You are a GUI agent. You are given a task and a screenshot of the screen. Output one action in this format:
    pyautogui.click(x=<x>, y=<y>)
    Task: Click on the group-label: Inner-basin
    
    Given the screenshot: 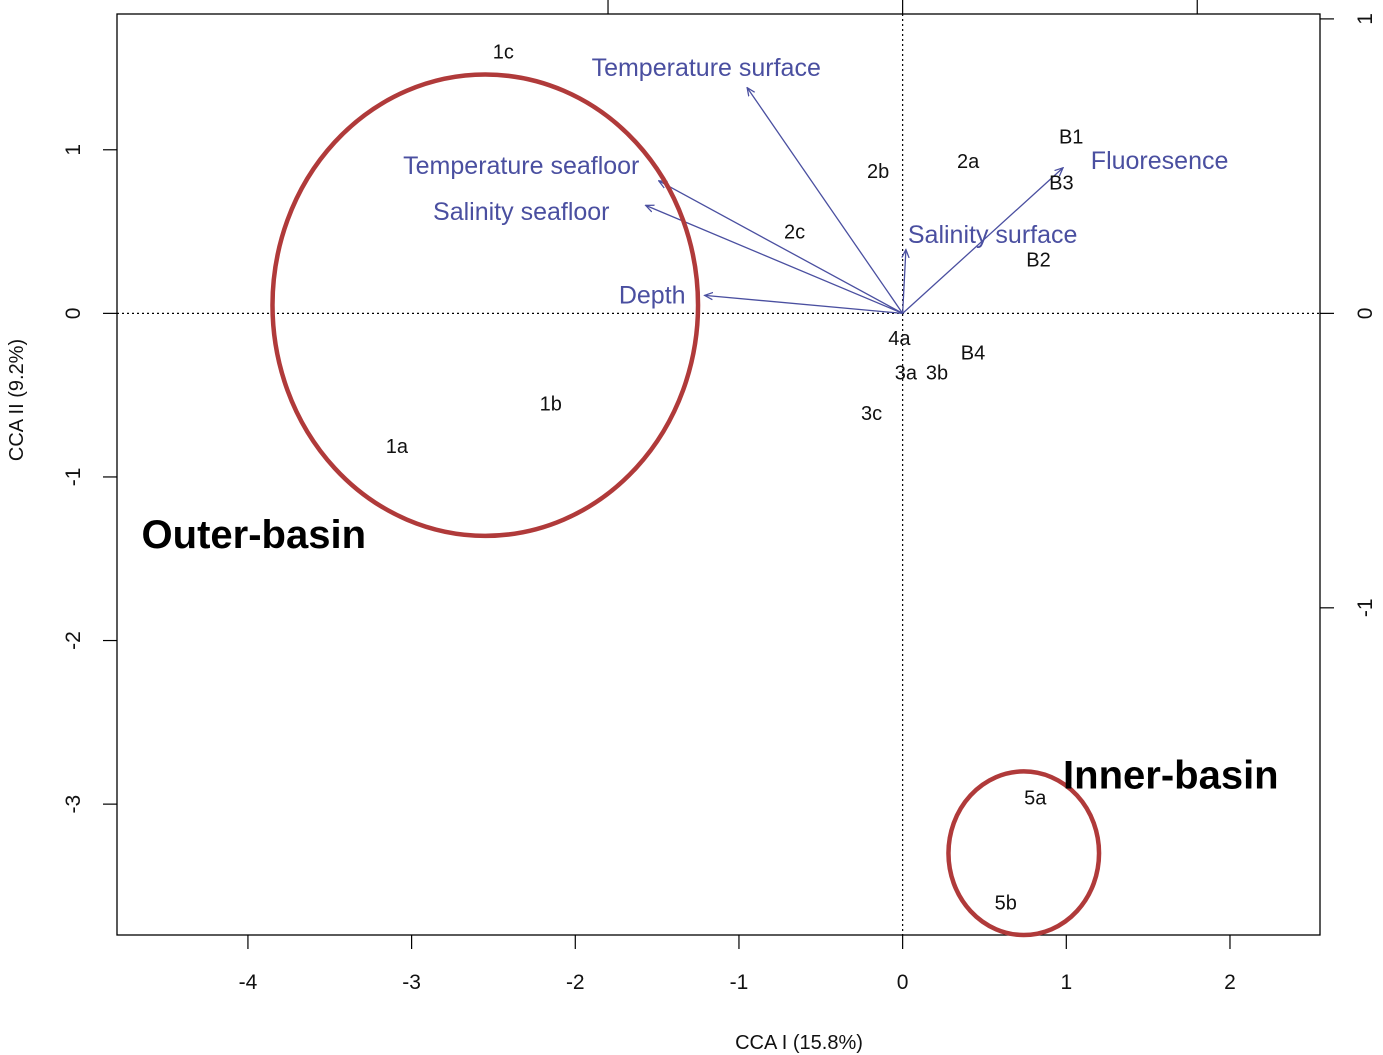 What is the action you would take?
    pyautogui.click(x=1171, y=776)
    